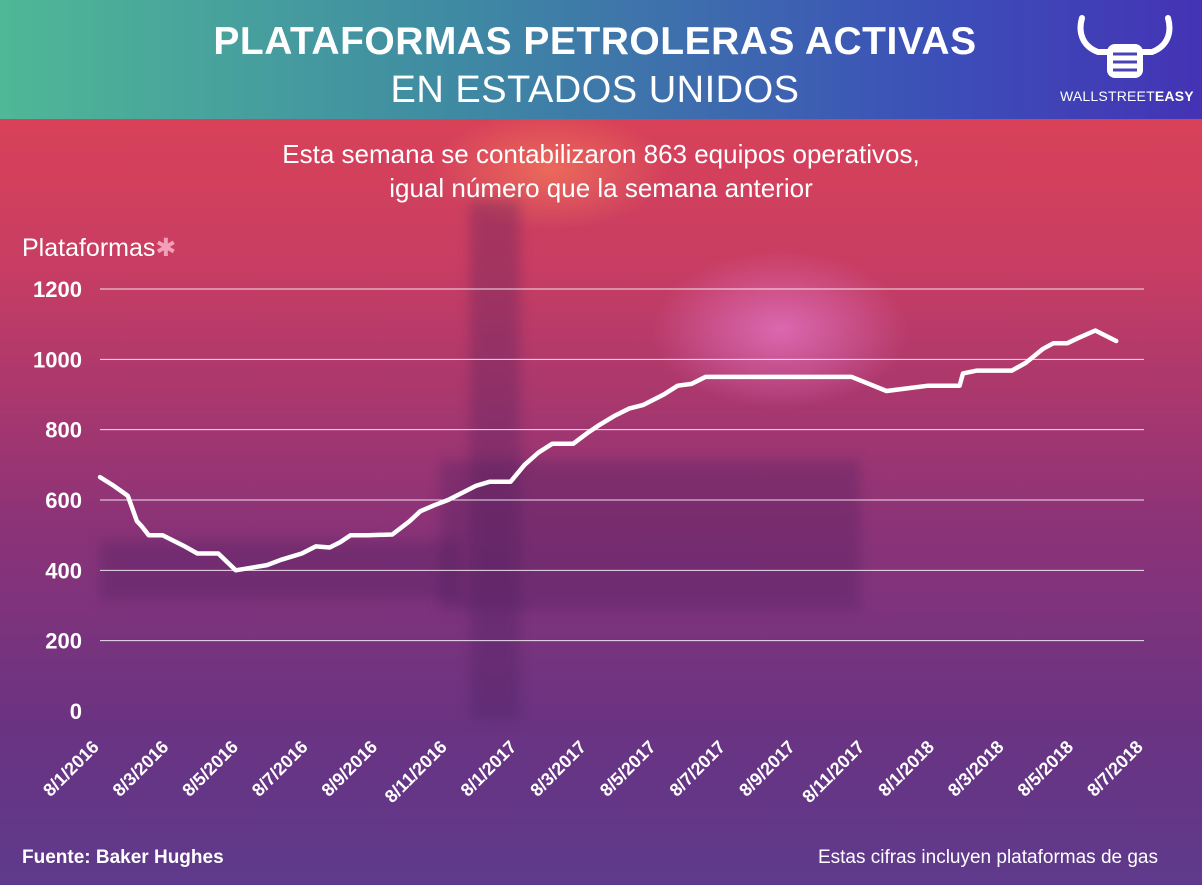 The image size is (1202, 885). What do you see at coordinates (601, 188) in the screenshot?
I see `subtitle-line2: igual número que la semana anterior` at bounding box center [601, 188].